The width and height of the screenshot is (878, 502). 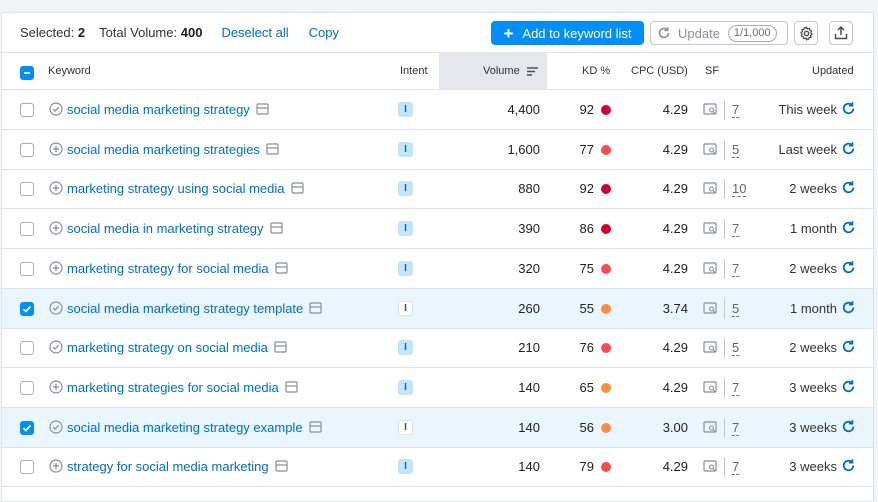 What do you see at coordinates (69, 71) in the screenshot?
I see `column-header-keyword: Keyword` at bounding box center [69, 71].